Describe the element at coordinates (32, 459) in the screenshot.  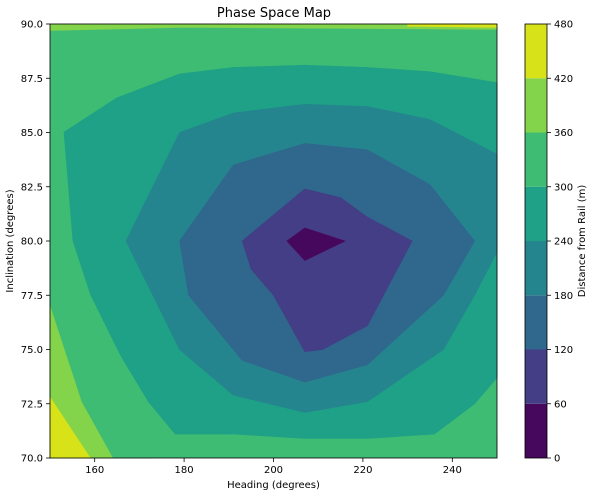
I see `y-tick-label: 70.0` at that location.